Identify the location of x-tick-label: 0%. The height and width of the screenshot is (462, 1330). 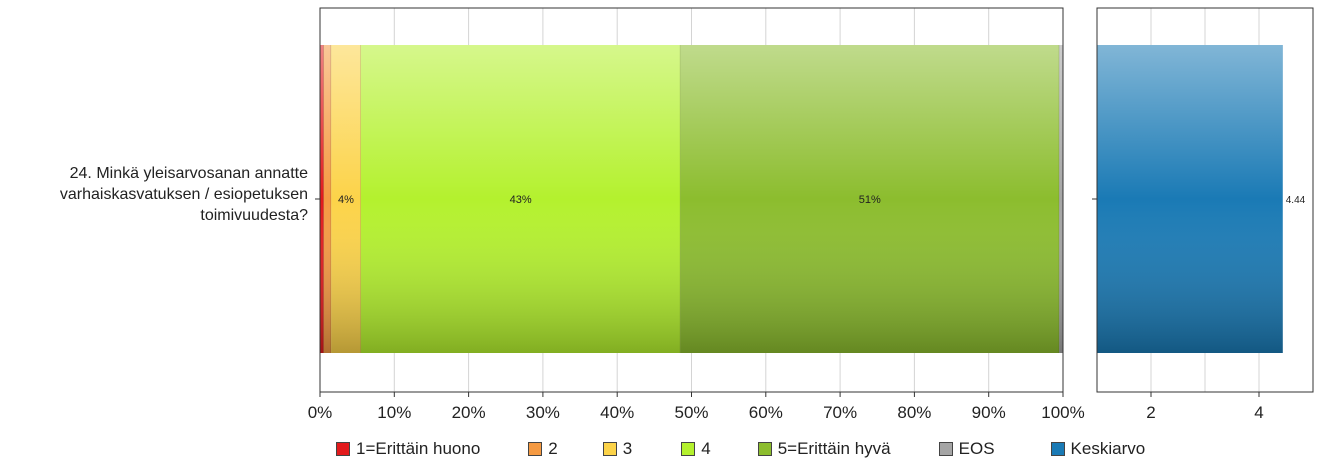
(320, 412).